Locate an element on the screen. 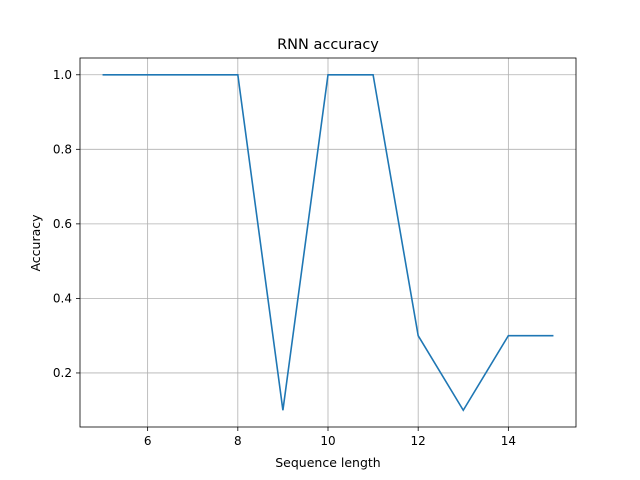  x-axis-ticks: 6 8 10 12 14 is located at coordinates (330, 437).